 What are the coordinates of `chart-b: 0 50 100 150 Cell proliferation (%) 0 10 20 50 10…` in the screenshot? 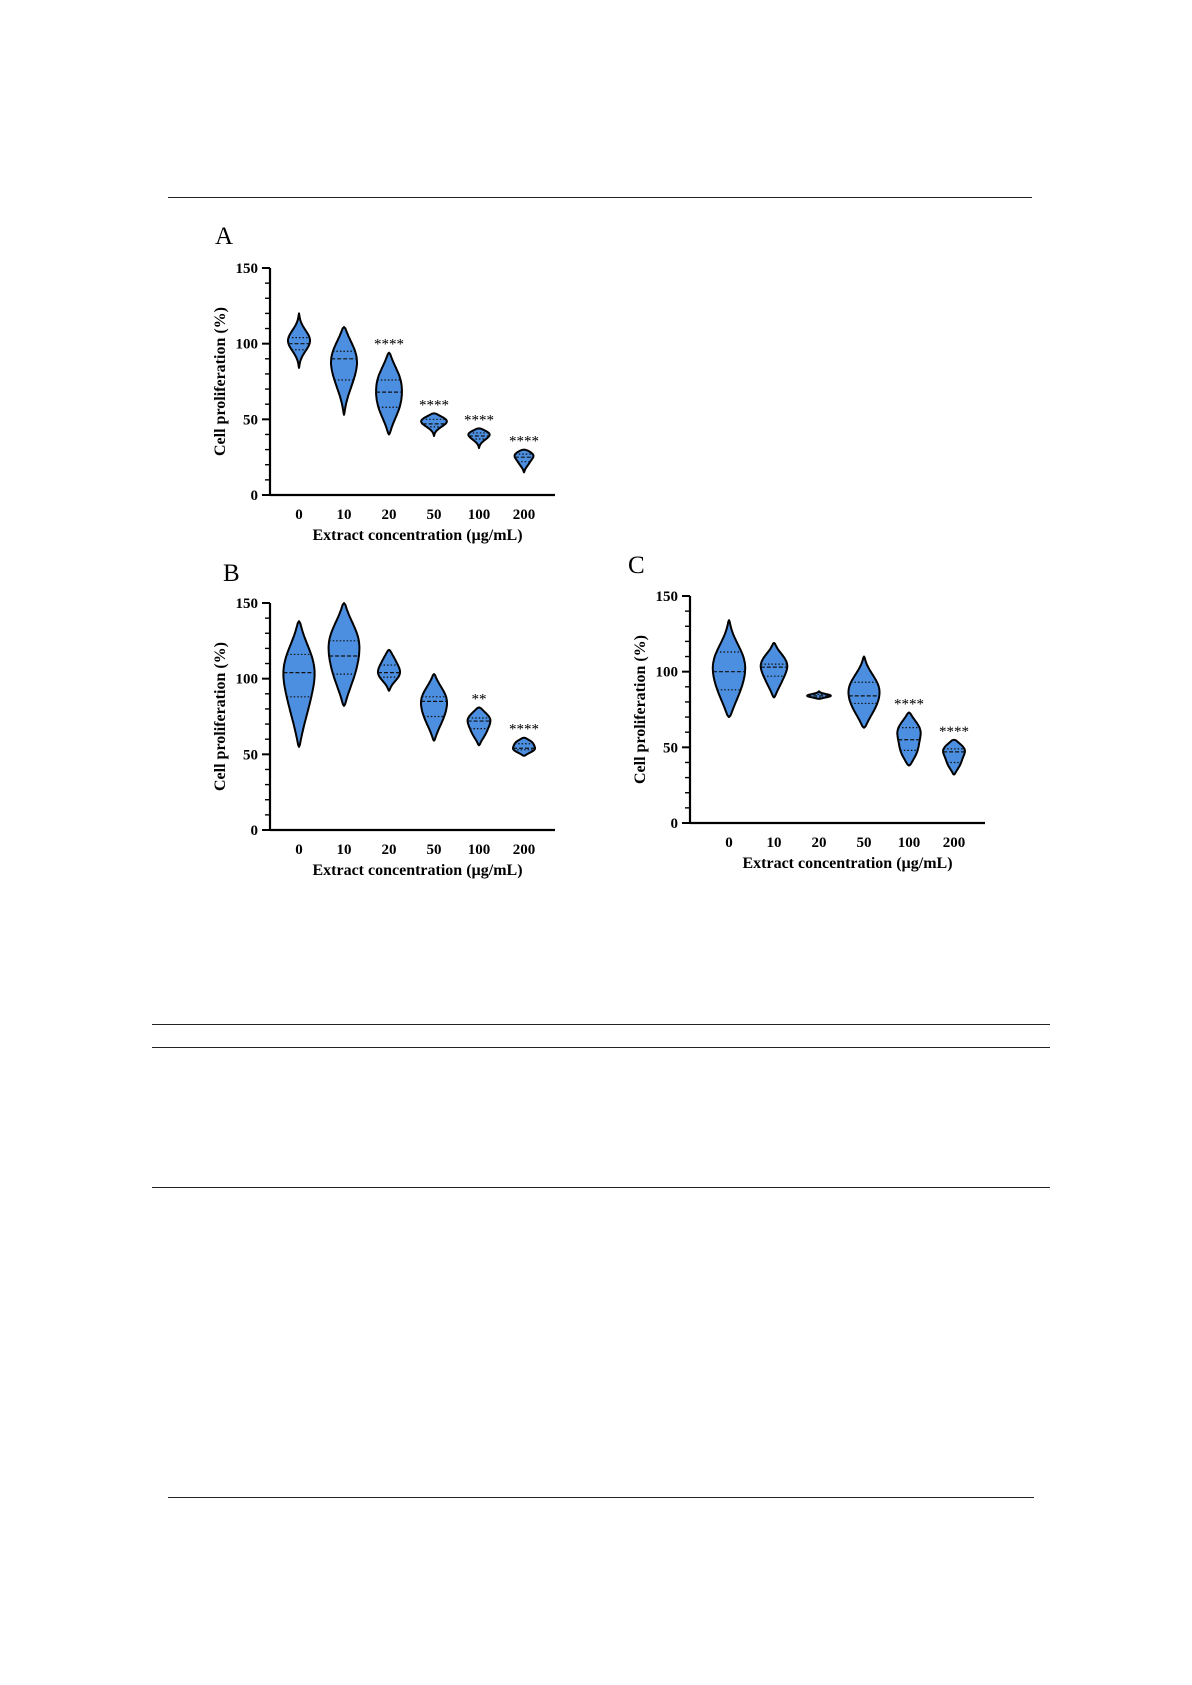 It's located at (383, 737).